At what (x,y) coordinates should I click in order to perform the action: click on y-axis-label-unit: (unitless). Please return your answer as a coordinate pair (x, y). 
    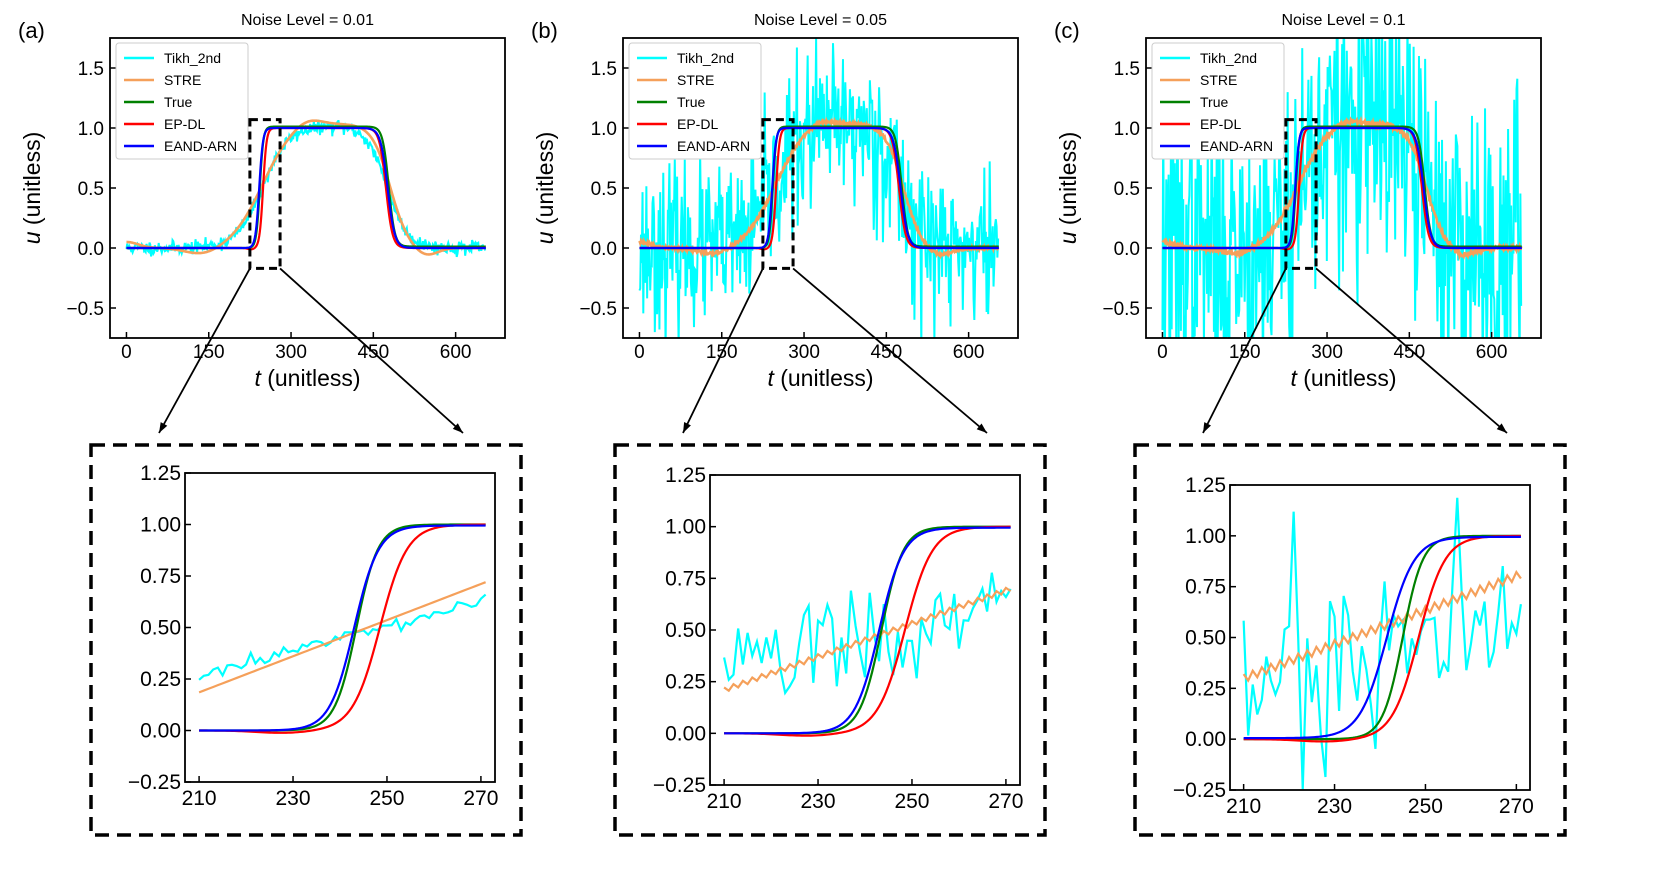
    Looking at the image, I should click on (1068, 182).